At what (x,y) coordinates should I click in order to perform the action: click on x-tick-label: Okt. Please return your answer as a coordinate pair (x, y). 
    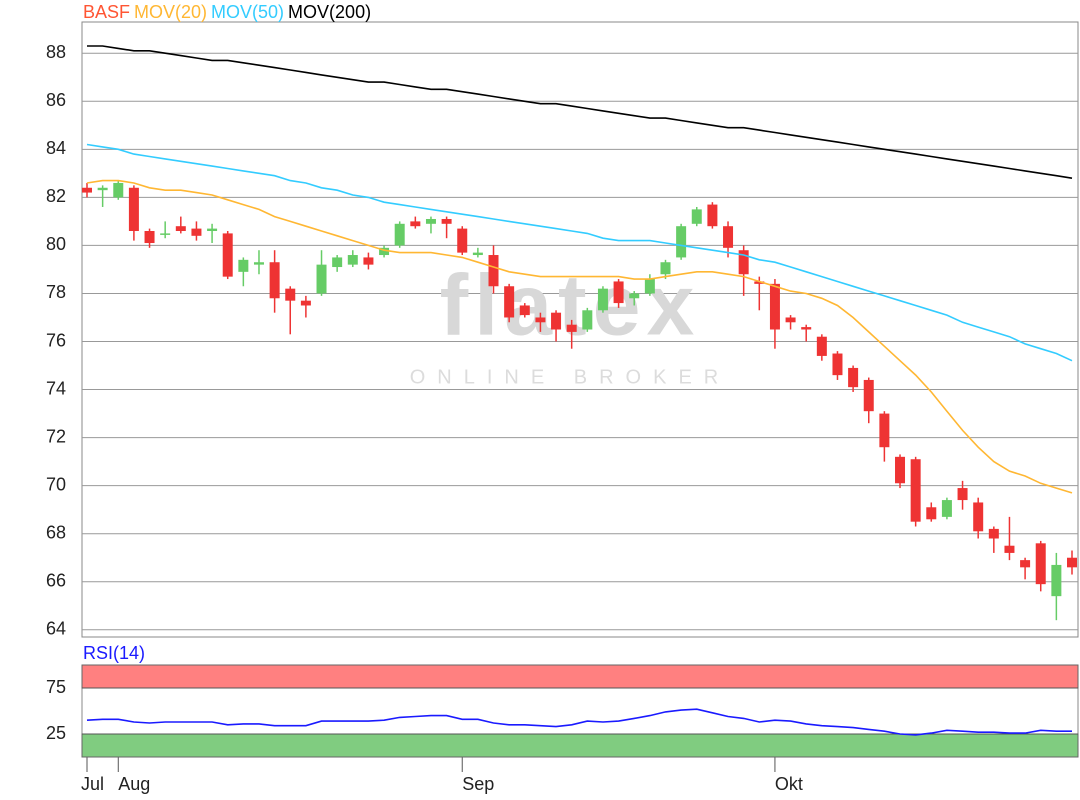
    Looking at the image, I should click on (789, 784).